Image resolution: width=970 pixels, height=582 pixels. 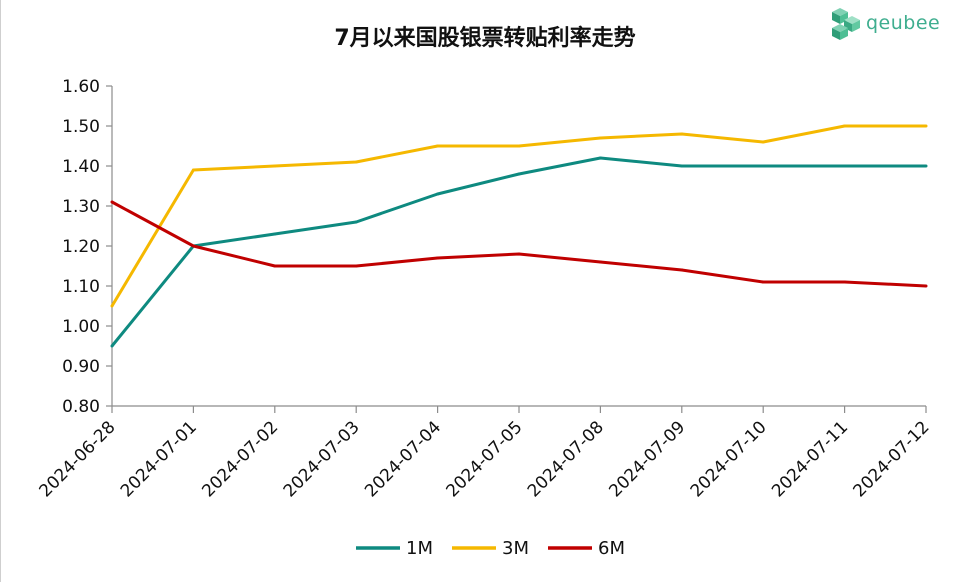 I want to click on y-tick-label: 1.40, so click(x=81, y=167).